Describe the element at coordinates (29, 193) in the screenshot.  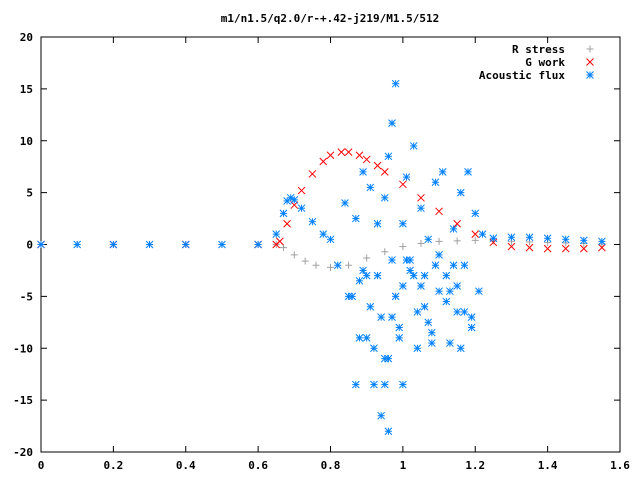
I see `y-tick-label: 5` at that location.